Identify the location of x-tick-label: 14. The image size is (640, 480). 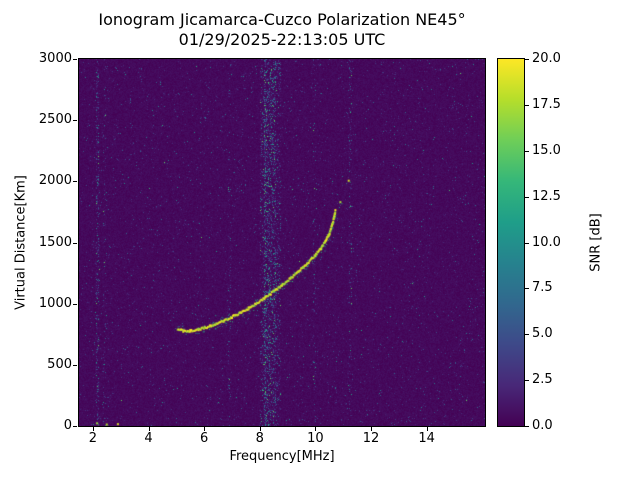
(426, 438).